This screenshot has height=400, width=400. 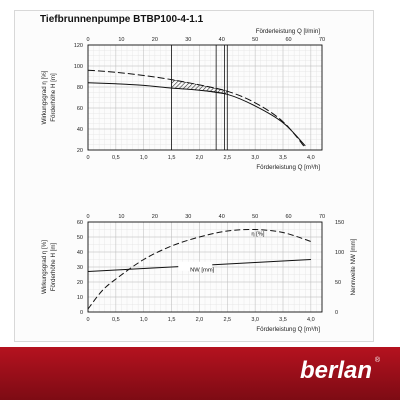 I want to click on y-tick-label-right: 100, so click(x=339, y=253).